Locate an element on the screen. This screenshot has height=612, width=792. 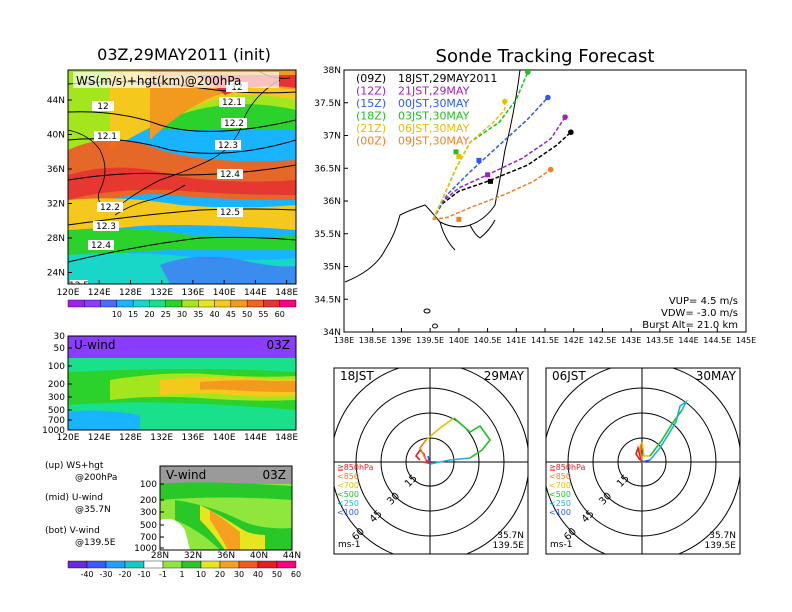
legend-utc: (09Z) is located at coordinates (371, 78).